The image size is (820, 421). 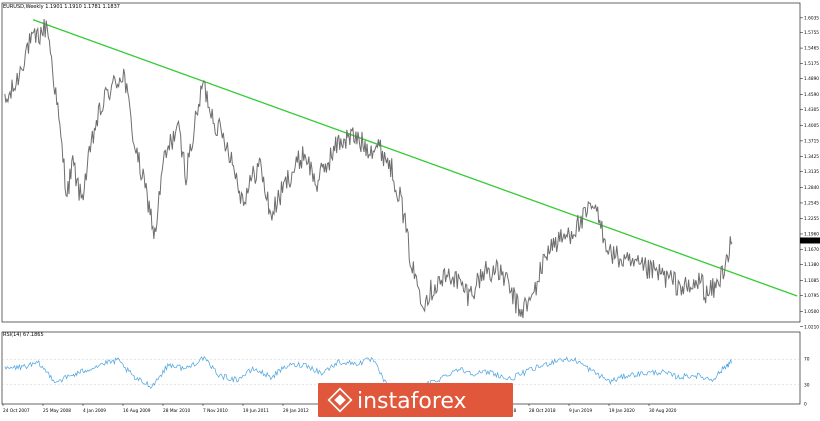 What do you see at coordinates (177, 411) in the screenshot?
I see `time-tick-label: 28 Mar 2010` at bounding box center [177, 411].